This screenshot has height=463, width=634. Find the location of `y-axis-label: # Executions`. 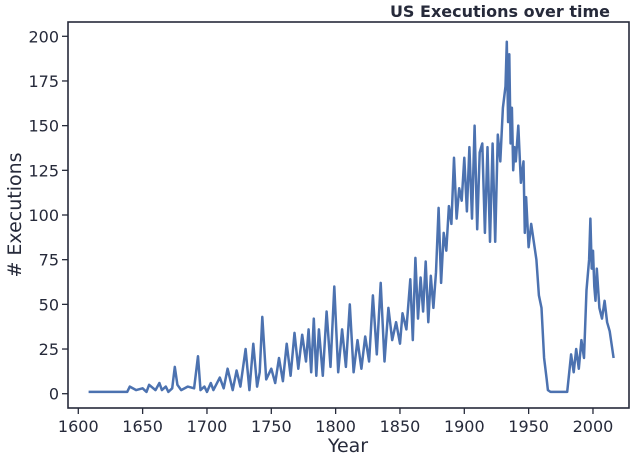

y-axis-label: # Executions is located at coordinates (15, 214).